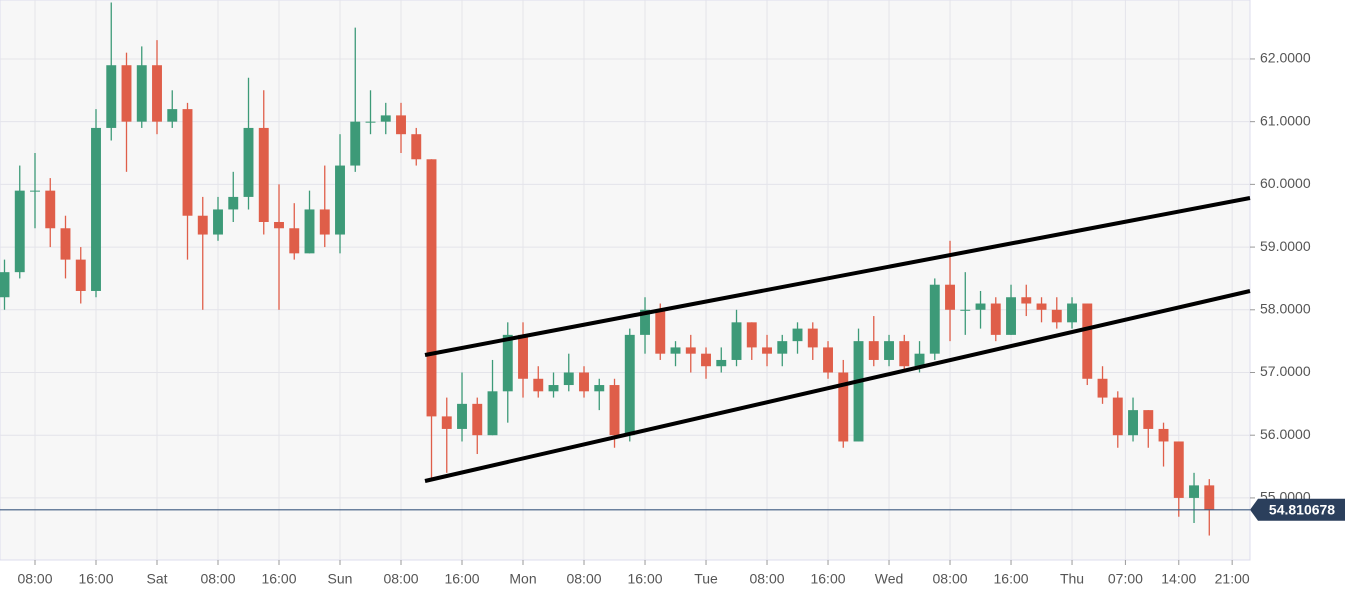 This screenshot has height=593, width=1356. Describe the element at coordinates (1285, 120) in the screenshot. I see `y-tick-label: 61.0000` at that location.